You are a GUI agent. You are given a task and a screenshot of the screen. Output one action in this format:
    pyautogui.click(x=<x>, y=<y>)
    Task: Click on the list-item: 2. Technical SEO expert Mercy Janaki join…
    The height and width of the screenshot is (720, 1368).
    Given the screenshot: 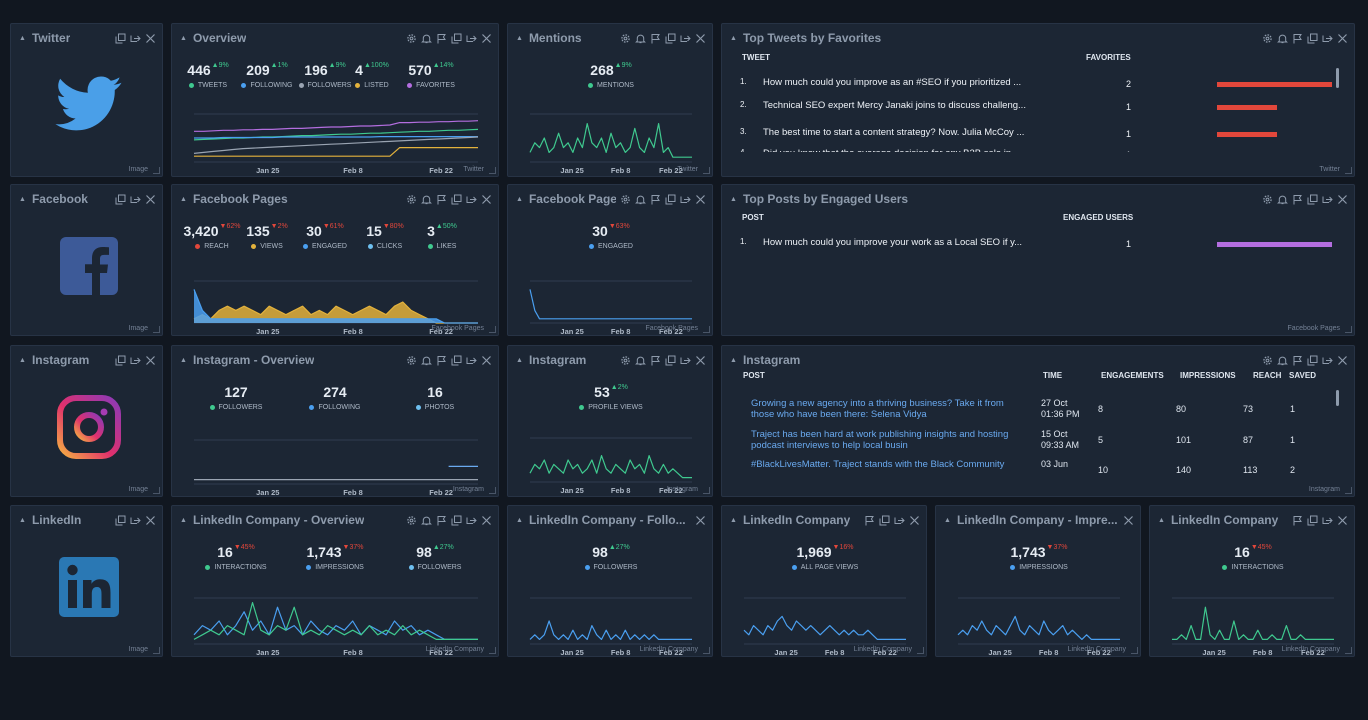 What is the action you would take?
    pyautogui.click(x=1027, y=108)
    